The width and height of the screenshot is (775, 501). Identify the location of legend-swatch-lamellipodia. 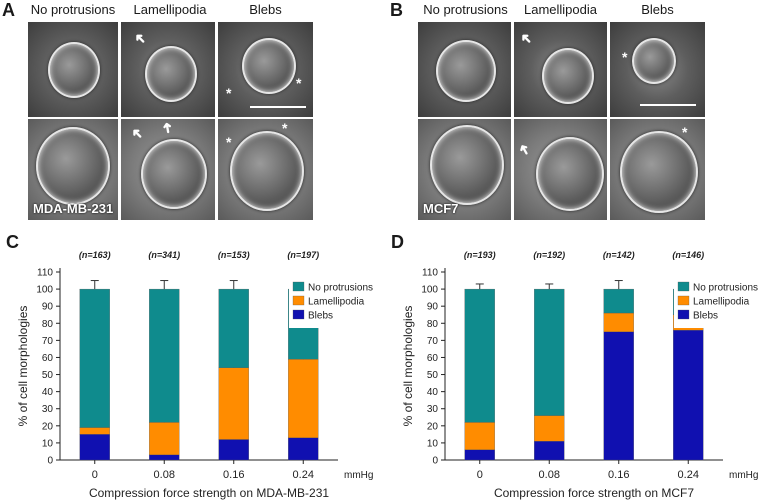
(683, 300).